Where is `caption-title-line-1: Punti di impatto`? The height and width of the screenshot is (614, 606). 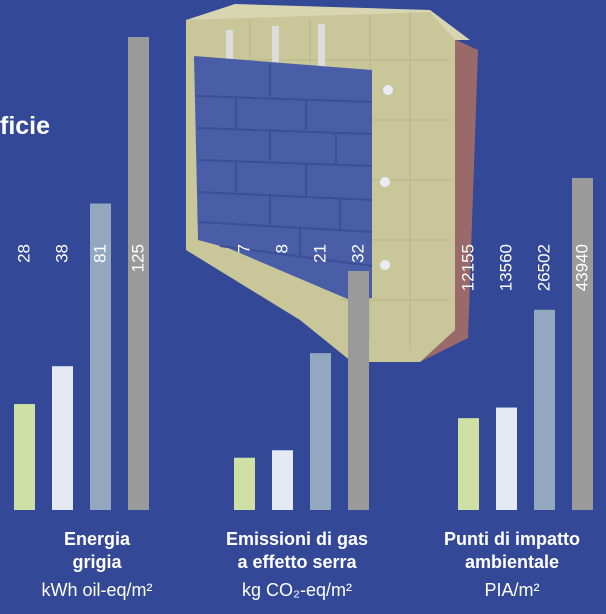
caption-title-line-1: Punti di impatto is located at coordinates (512, 539).